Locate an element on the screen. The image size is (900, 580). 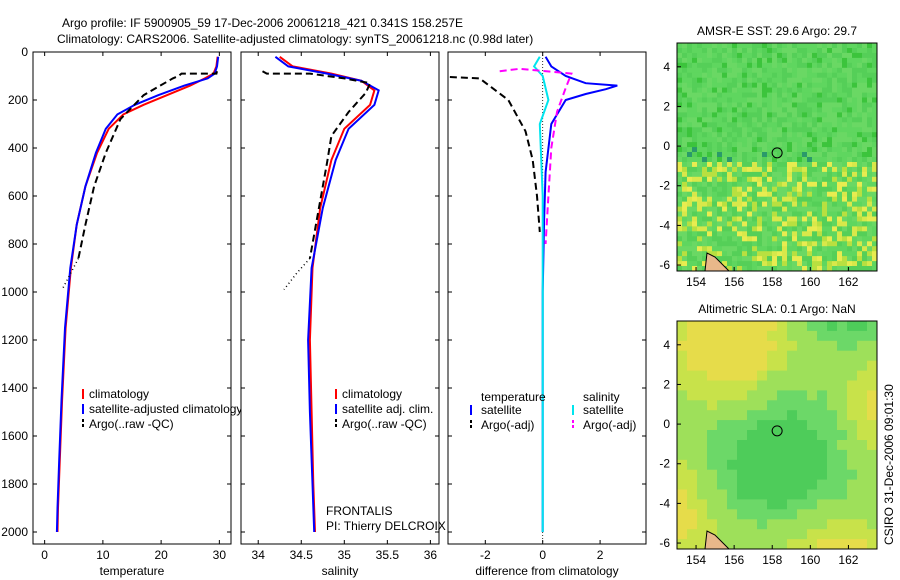
x-tick-label: 2 is located at coordinates (600, 555).